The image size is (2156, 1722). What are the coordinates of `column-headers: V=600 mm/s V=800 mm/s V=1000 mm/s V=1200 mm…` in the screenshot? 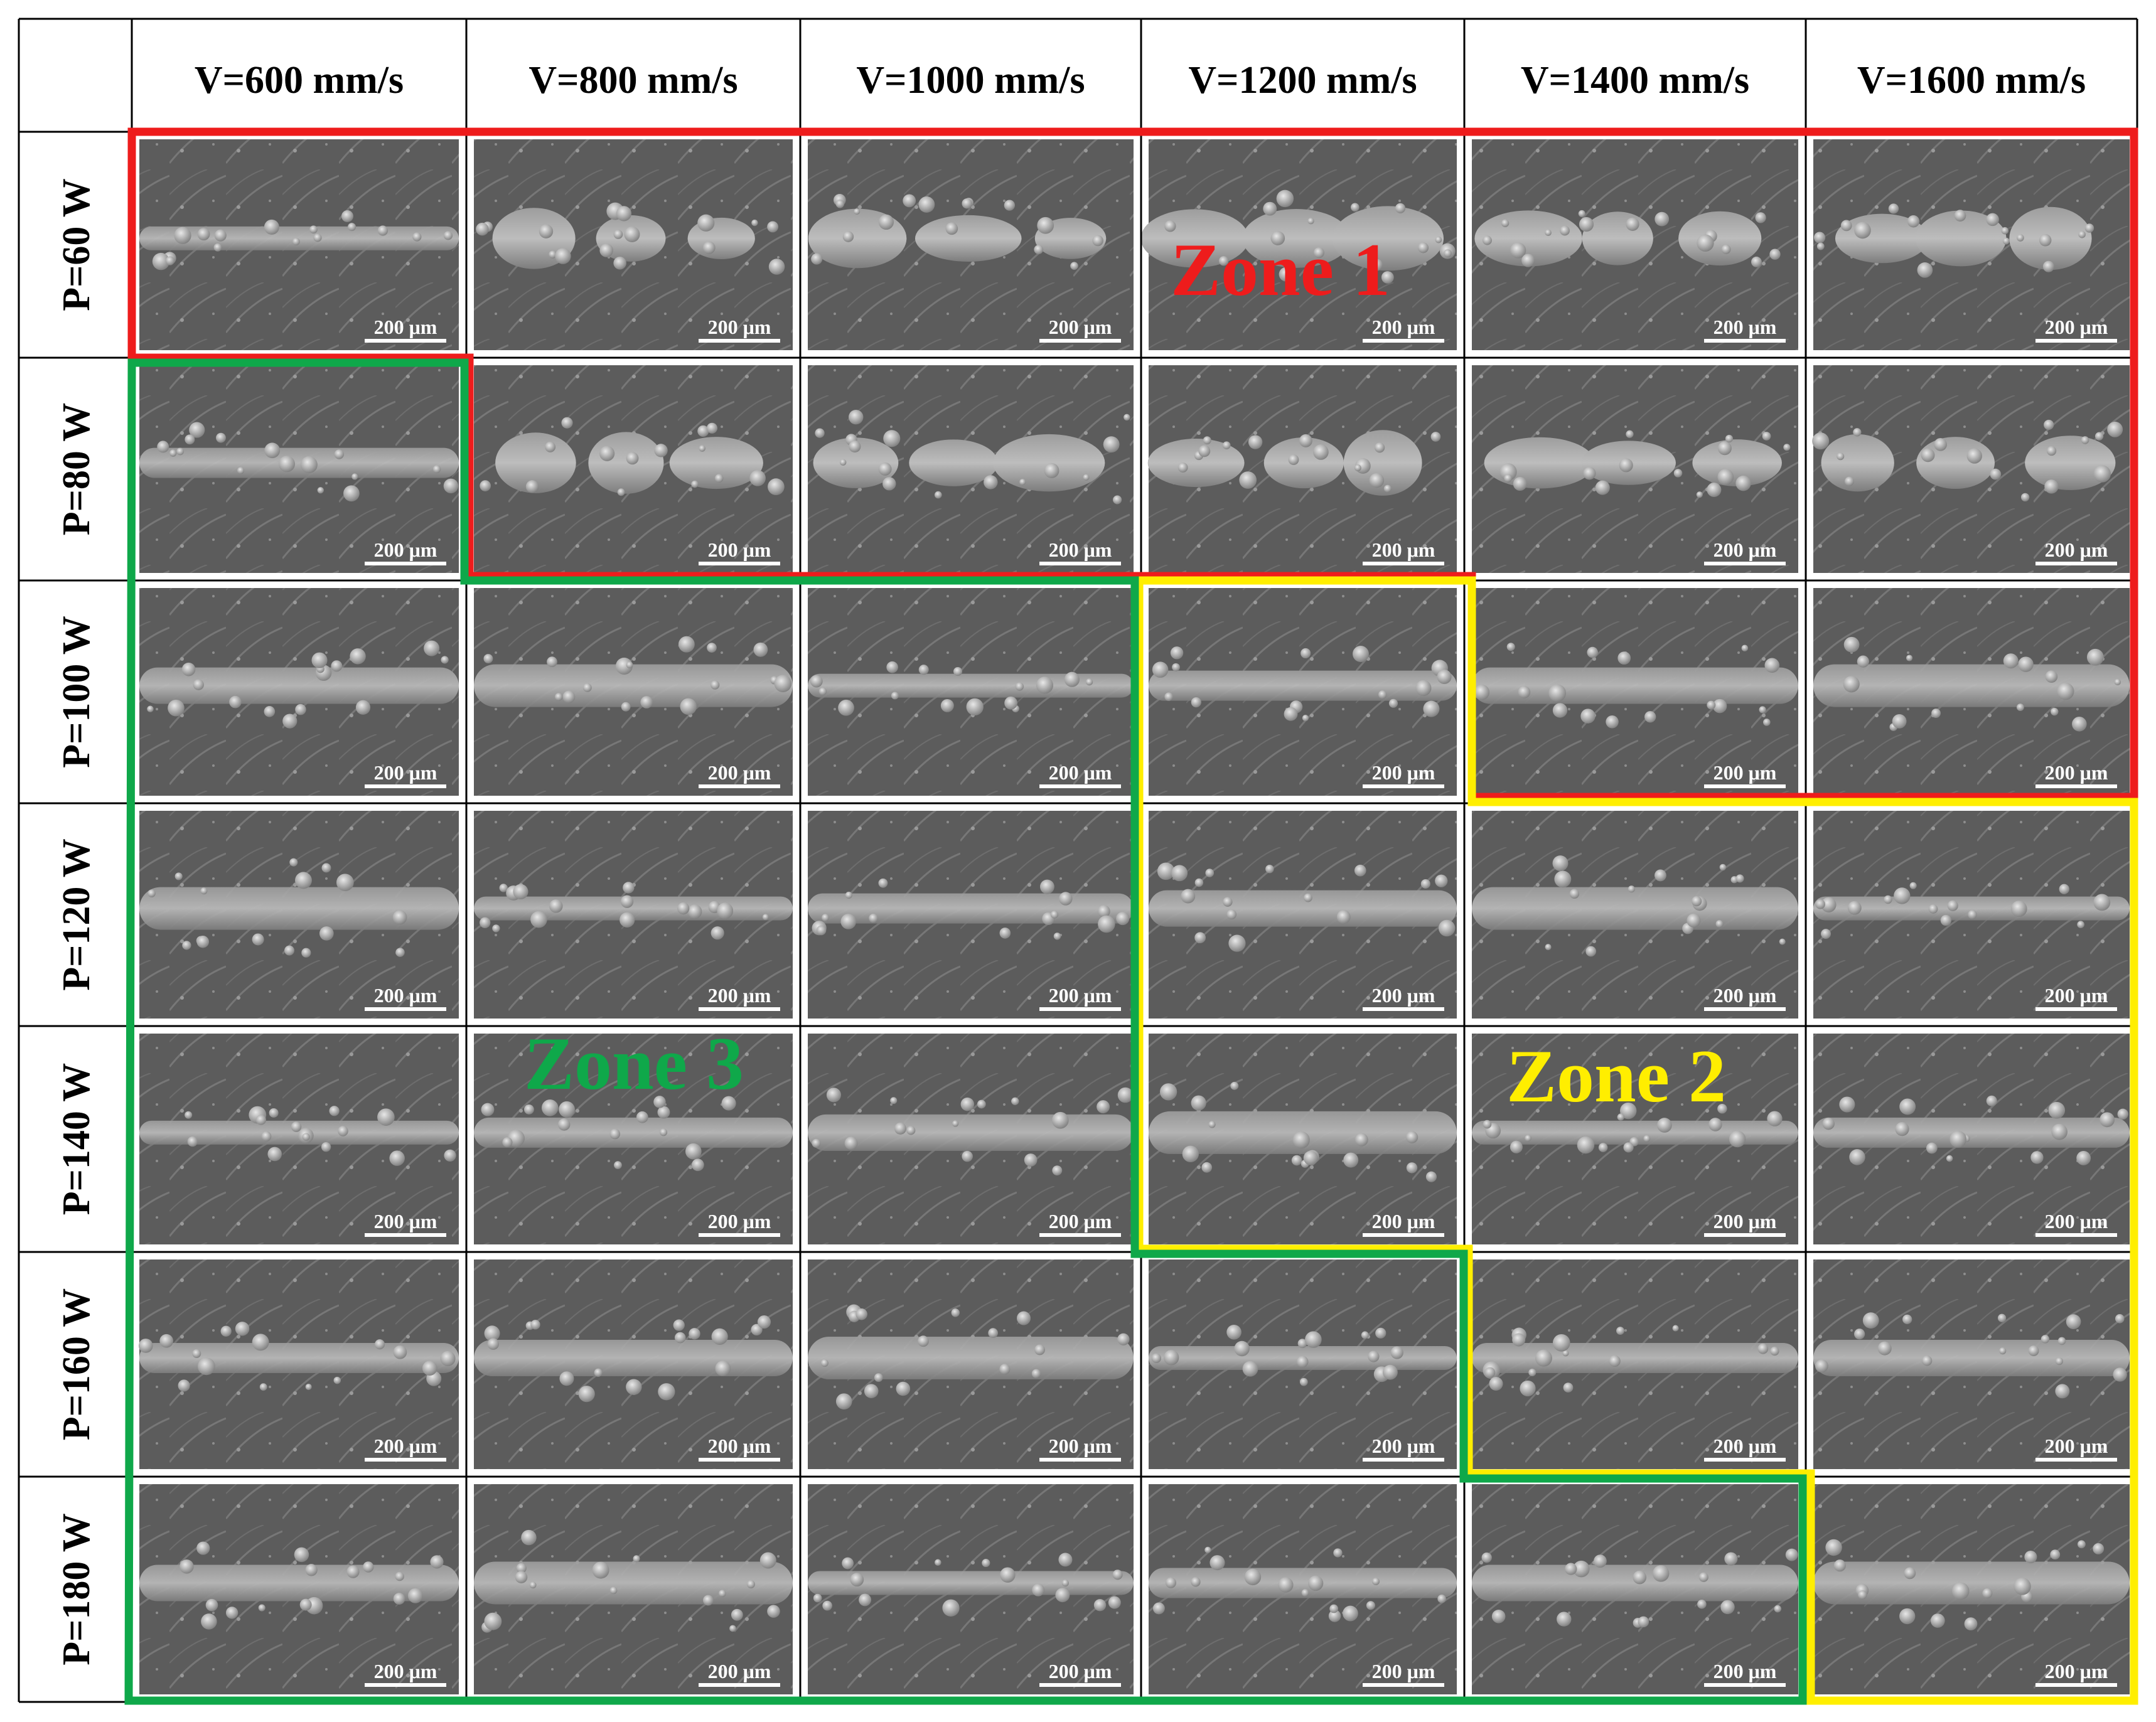 It's located at (1140, 80).